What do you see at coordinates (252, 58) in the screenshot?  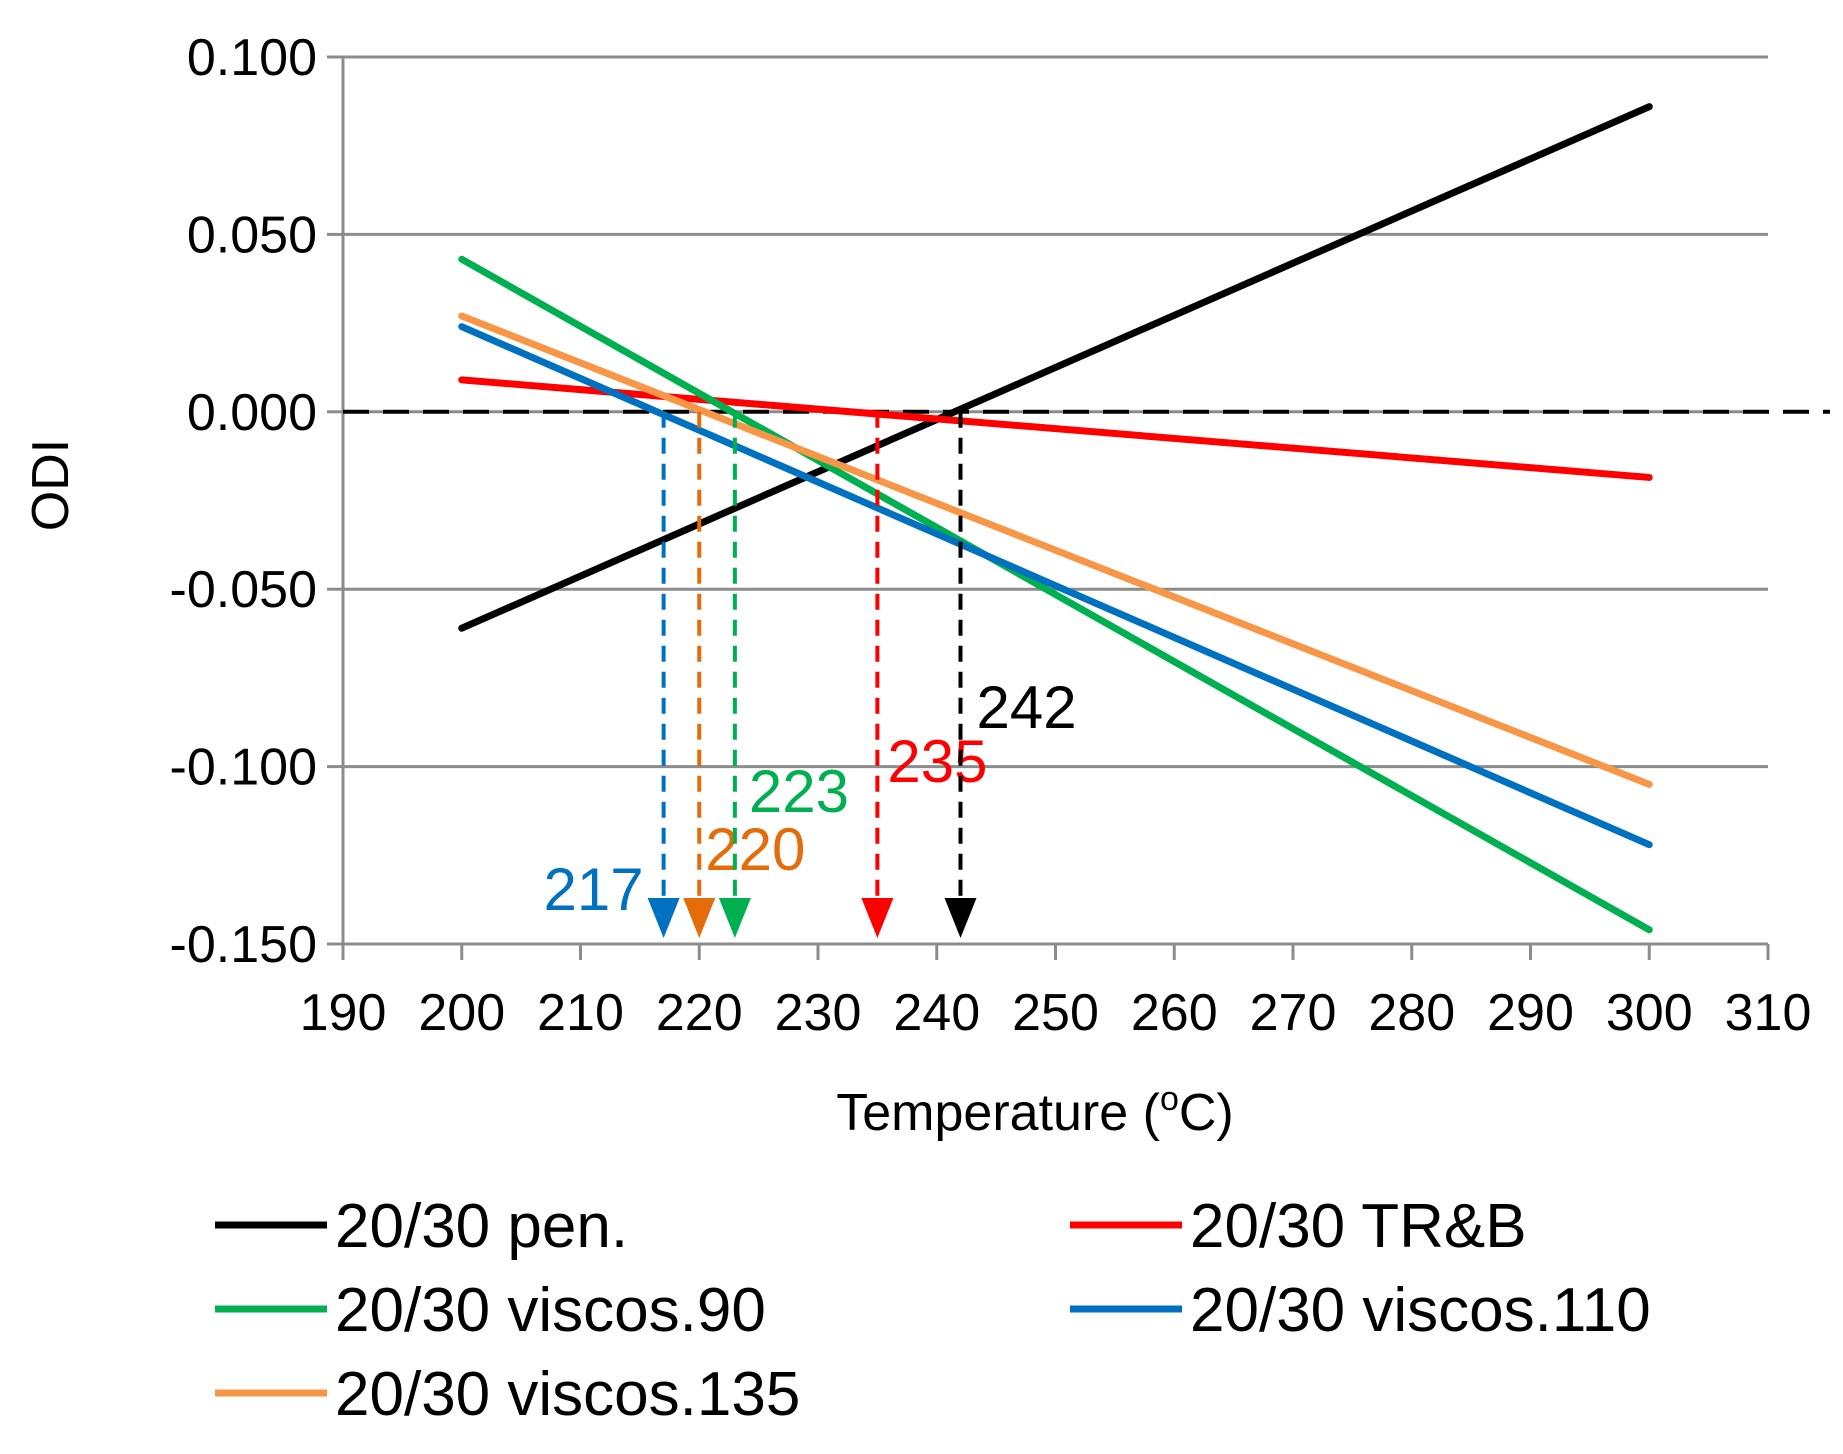 I see `y-tick-label: 0.100` at bounding box center [252, 58].